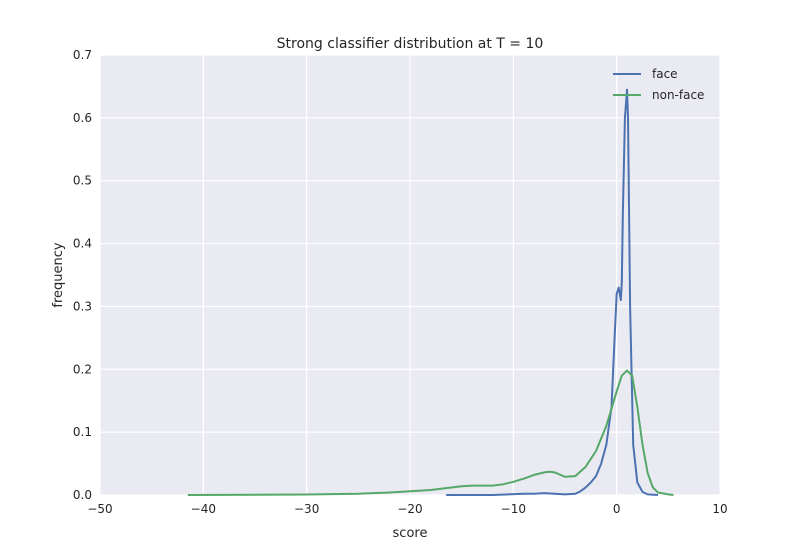 This screenshot has height=550, width=800. Describe the element at coordinates (410, 533) in the screenshot. I see `x-axis-label: score` at that location.